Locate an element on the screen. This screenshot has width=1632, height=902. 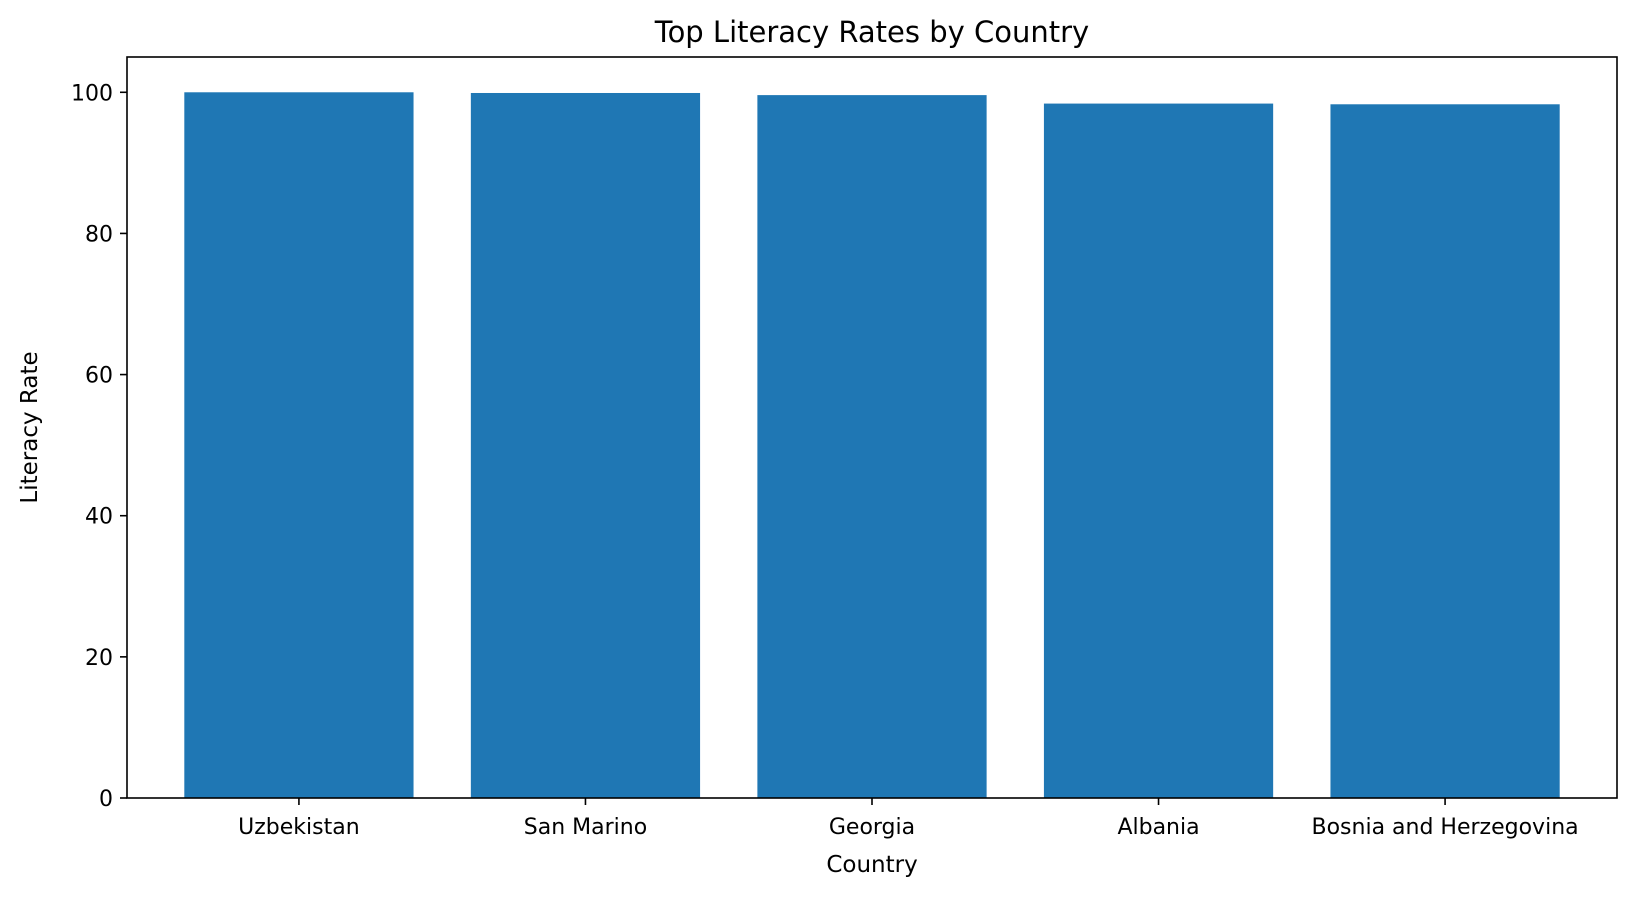
y-tick-label: 80 is located at coordinates (99, 234).